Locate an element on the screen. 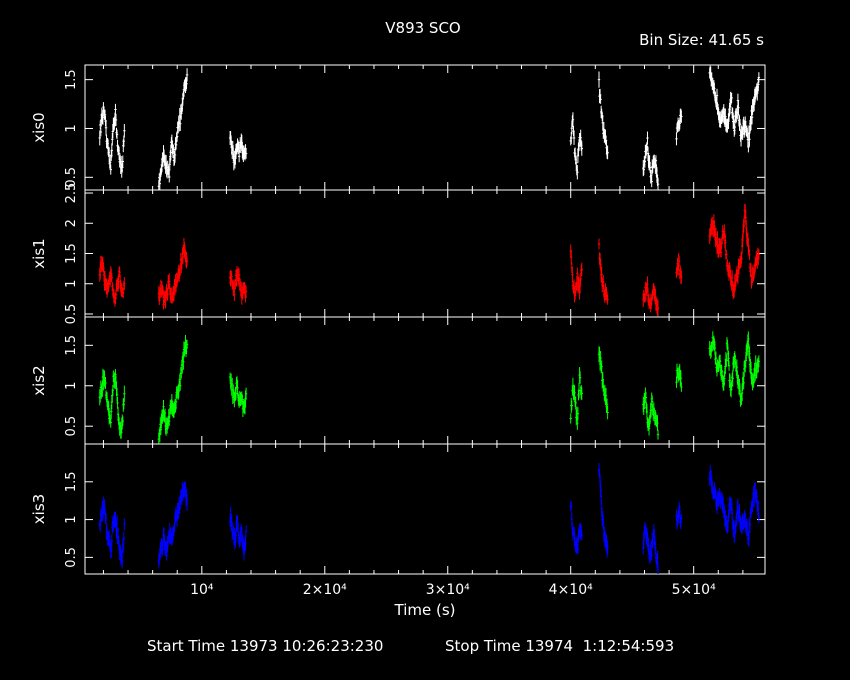 The width and height of the screenshot is (850, 680). y-axis-label: xis3 is located at coordinates (39, 509).